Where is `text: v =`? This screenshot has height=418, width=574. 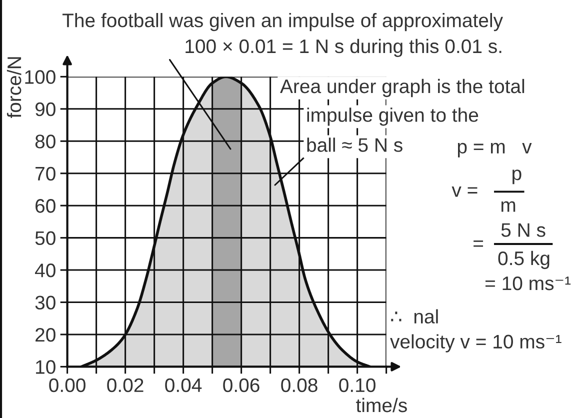
text: v = is located at coordinates (465, 191).